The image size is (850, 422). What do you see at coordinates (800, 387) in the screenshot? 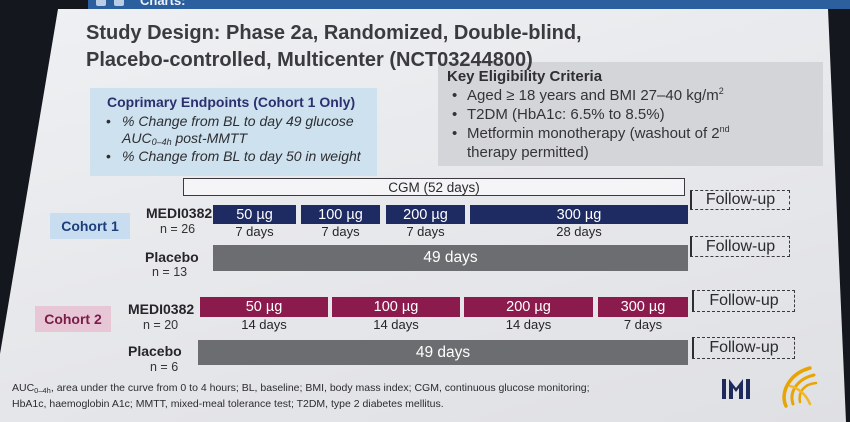
I see `swirl-logo-icon` at bounding box center [800, 387].